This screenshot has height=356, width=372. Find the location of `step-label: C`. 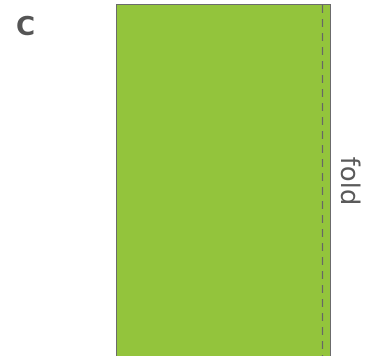

step-label: C is located at coordinates (26, 27).